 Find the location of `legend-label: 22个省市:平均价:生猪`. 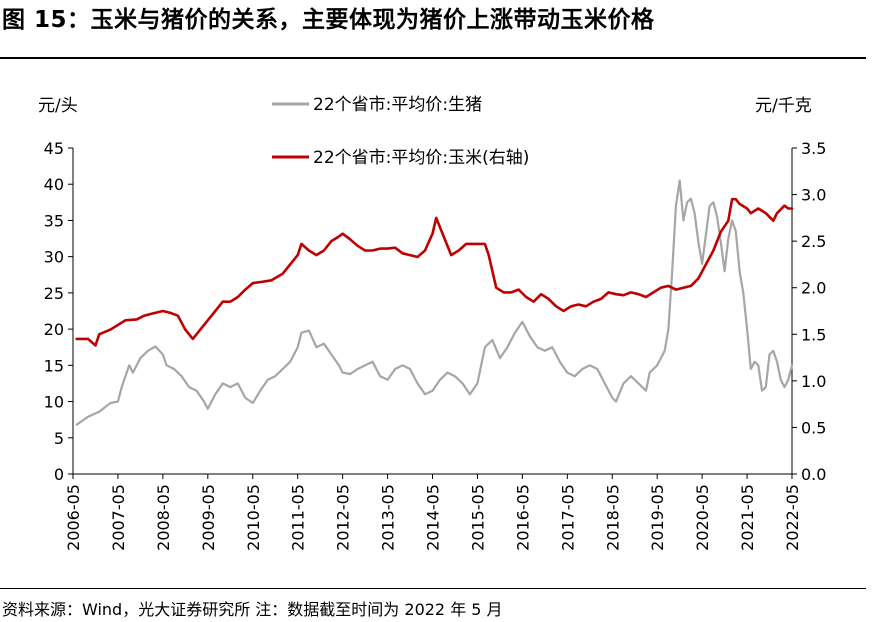

legend-label: 22个省市:平均价:生猪 is located at coordinates (397, 105).